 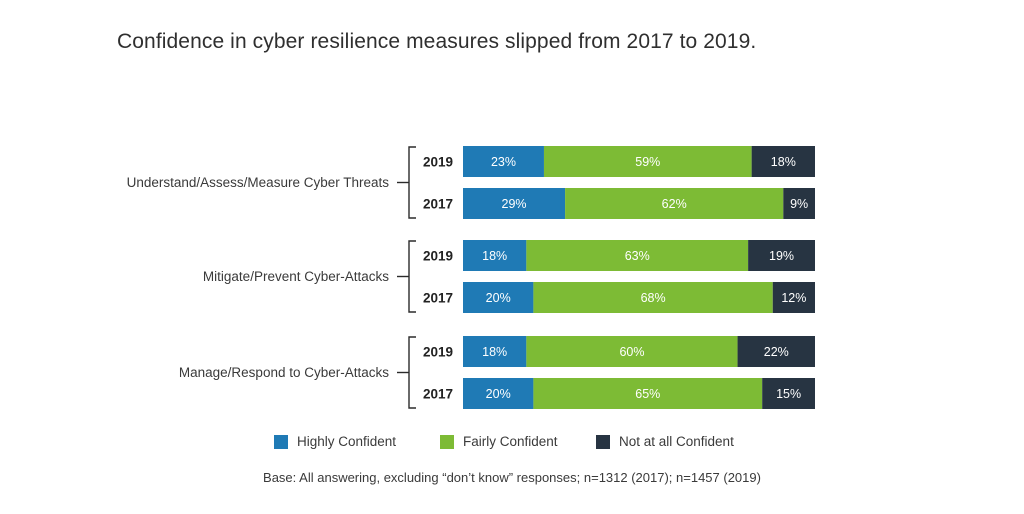 I want to click on legend-label-not-at-all-confident: Not at all Confident, so click(x=676, y=441).